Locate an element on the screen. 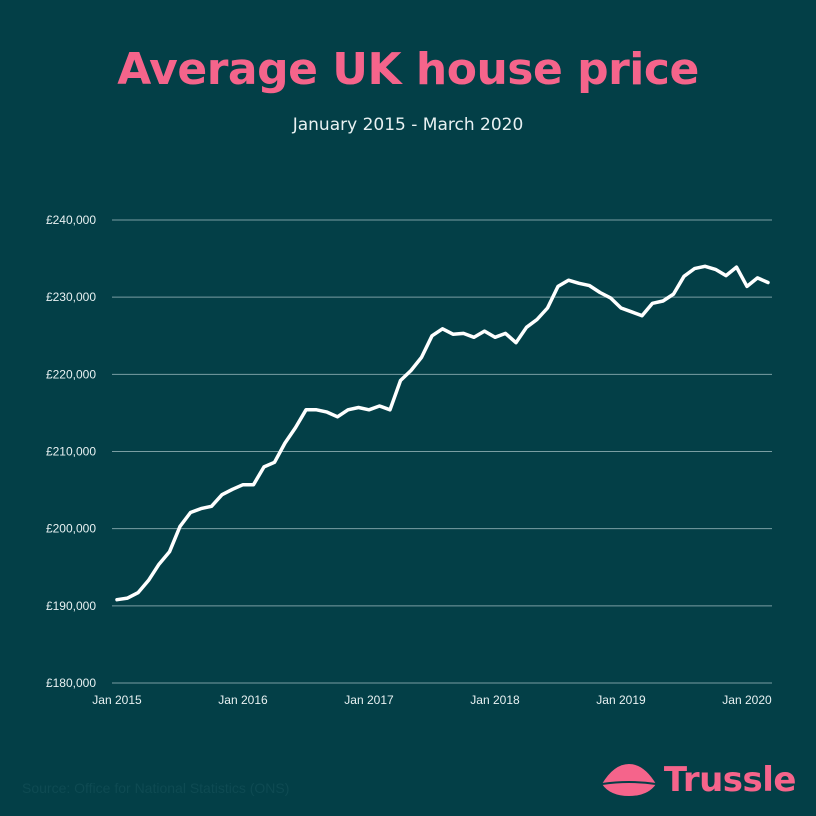  brand-name: Trussle is located at coordinates (730, 780).